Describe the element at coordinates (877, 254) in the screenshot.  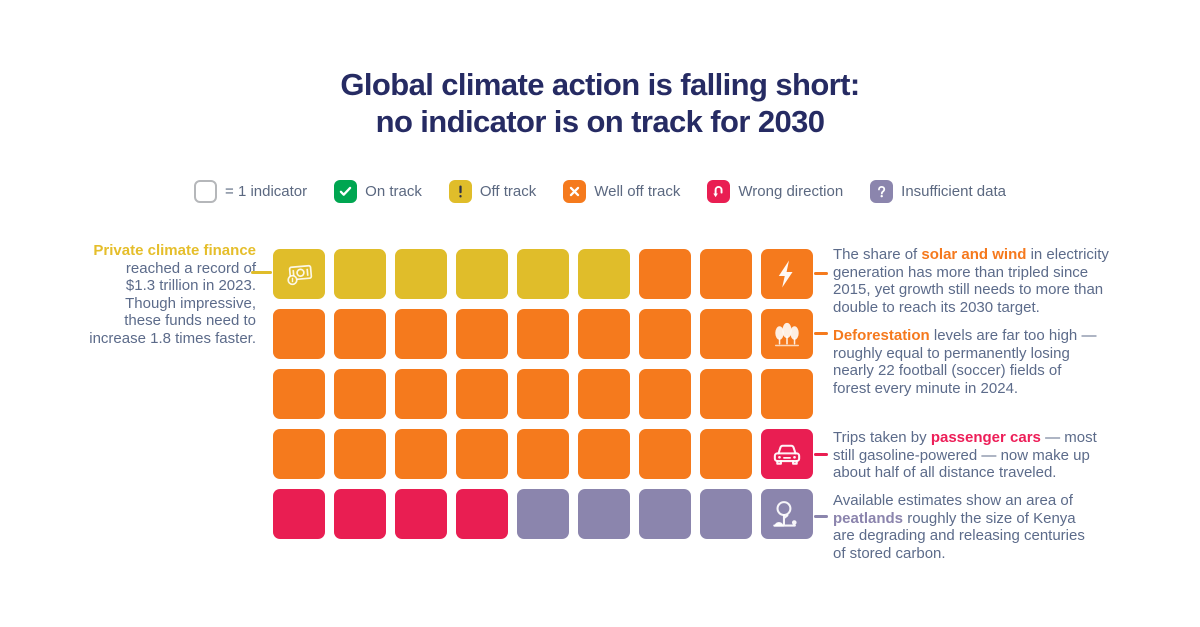
I see `annotation-text: The share of` at that location.